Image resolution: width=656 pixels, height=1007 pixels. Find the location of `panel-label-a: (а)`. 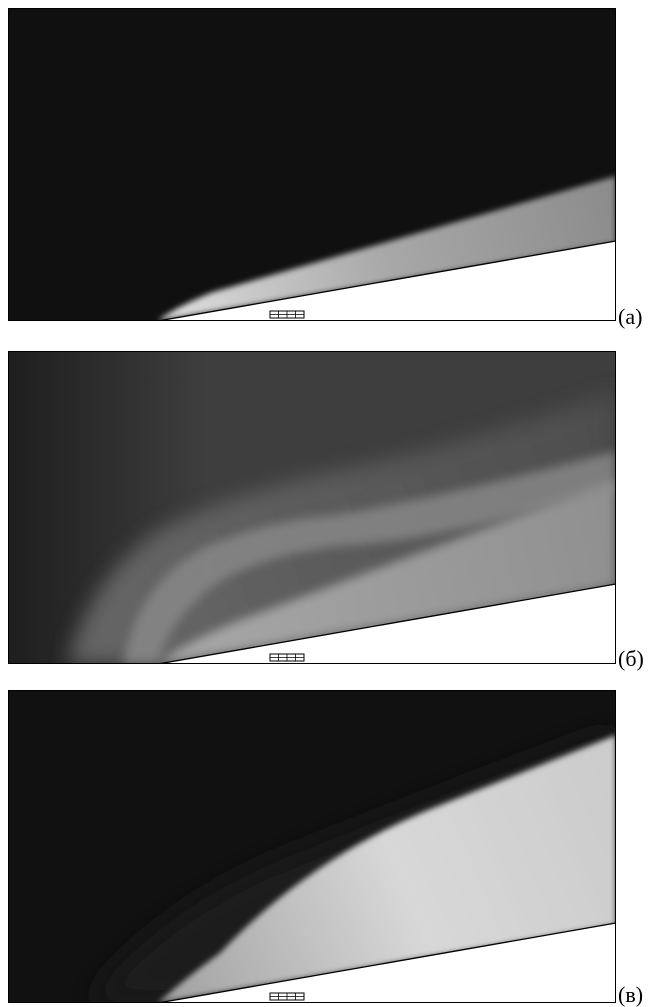

panel-label-a: (а) is located at coordinates (630, 316).